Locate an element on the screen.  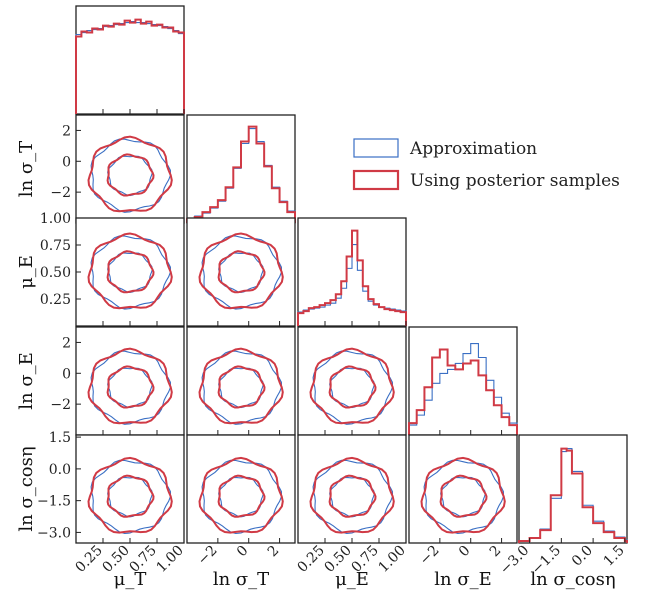
y-tick-label: 0.25 is located at coordinates (55, 300).